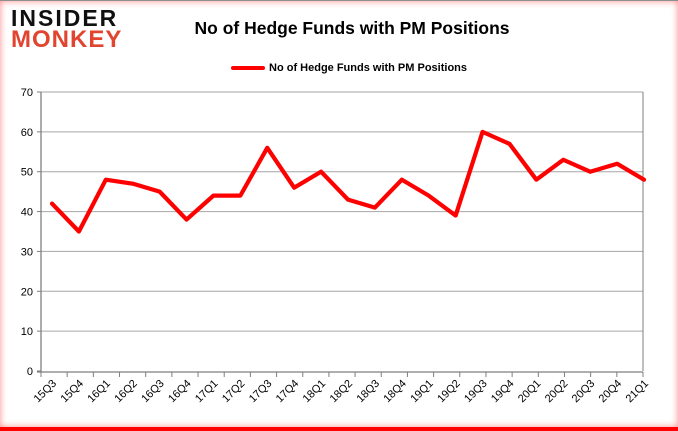 This screenshot has width=678, height=431. Describe the element at coordinates (449, 392) in the screenshot. I see `svg-text: 19Q2` at that location.